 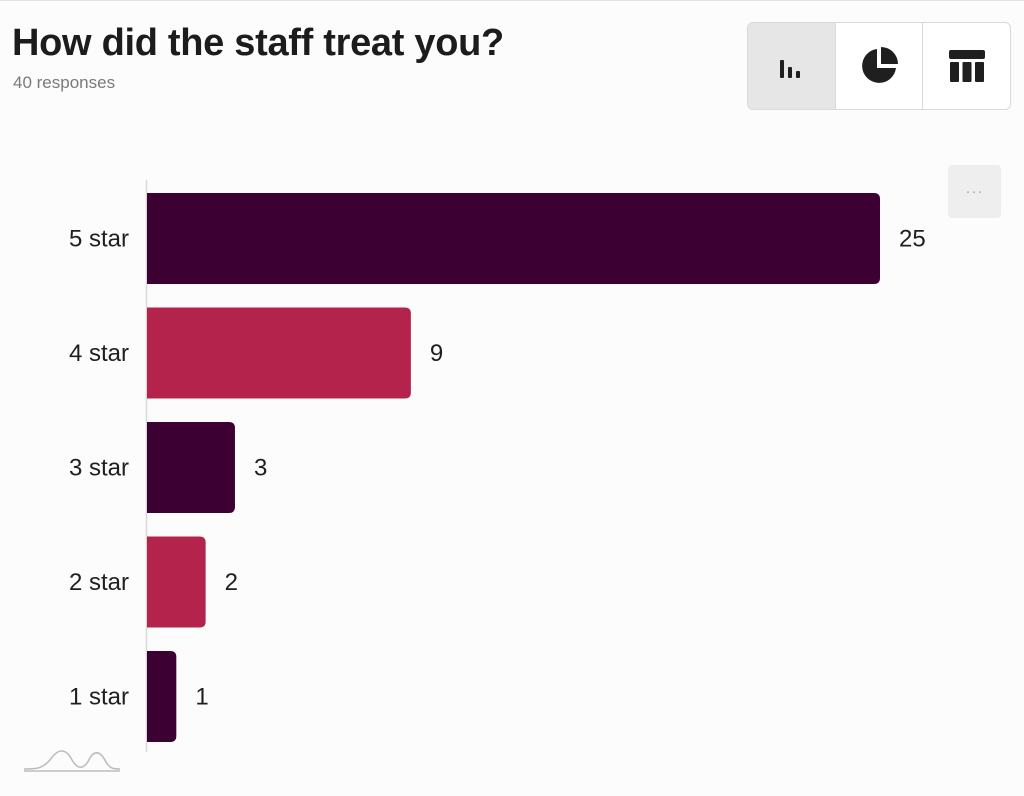 What do you see at coordinates (99, 468) in the screenshot?
I see `category-label-3-star: 3 star` at bounding box center [99, 468].